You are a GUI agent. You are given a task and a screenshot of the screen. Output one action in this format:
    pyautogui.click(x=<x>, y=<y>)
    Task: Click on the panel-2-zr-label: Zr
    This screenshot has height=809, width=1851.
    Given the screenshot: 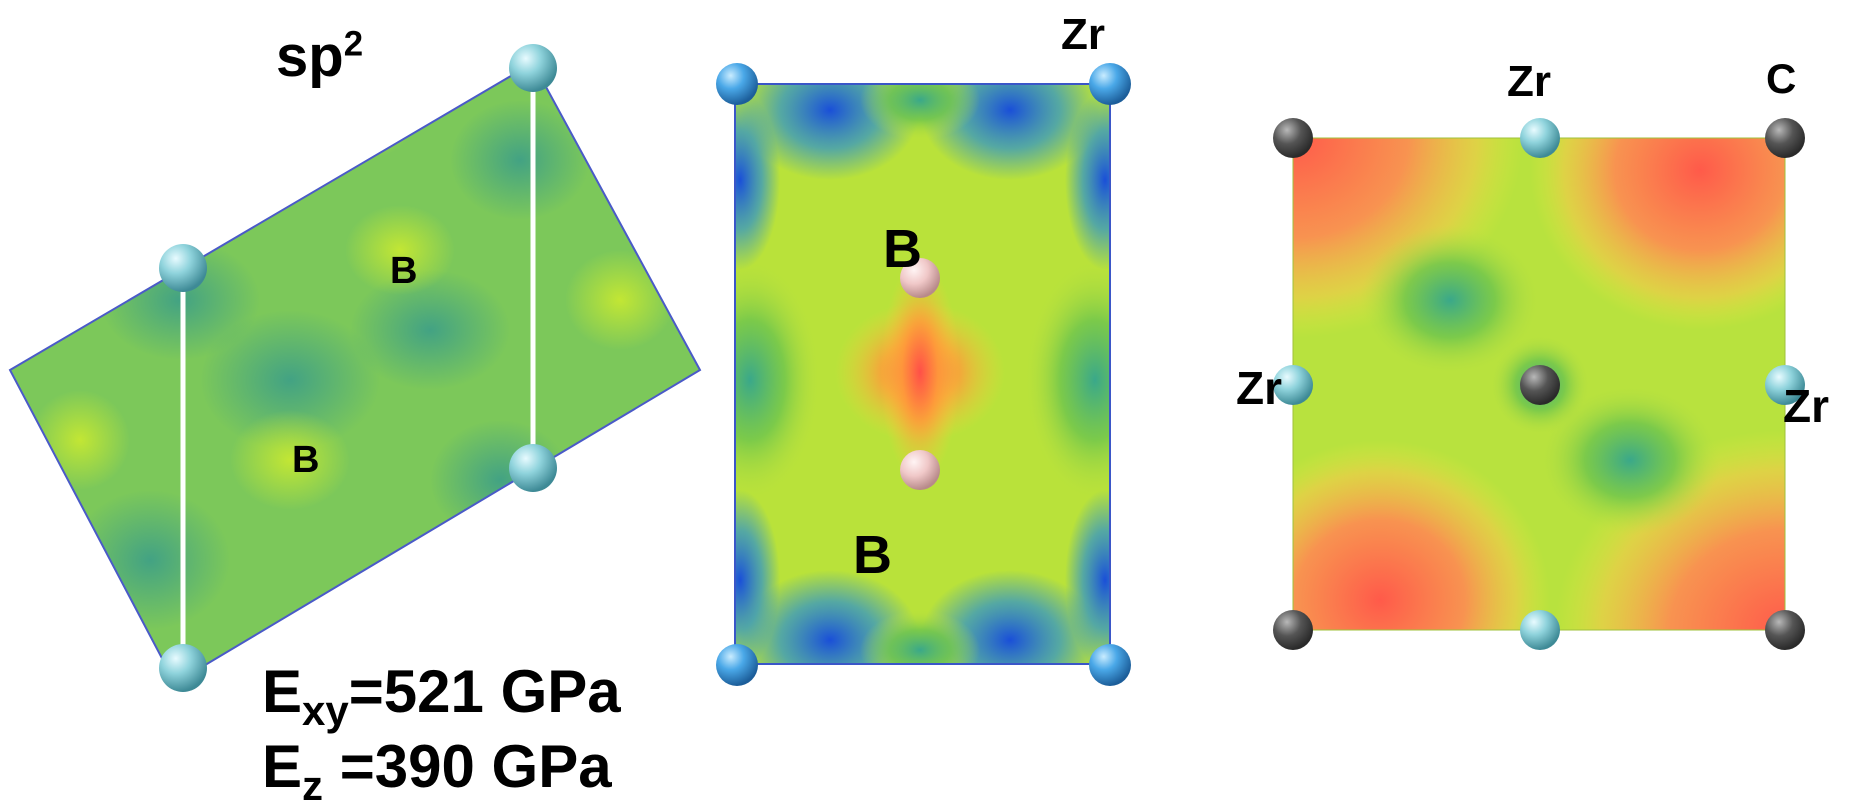 What is the action you would take?
    pyautogui.click(x=1083, y=34)
    